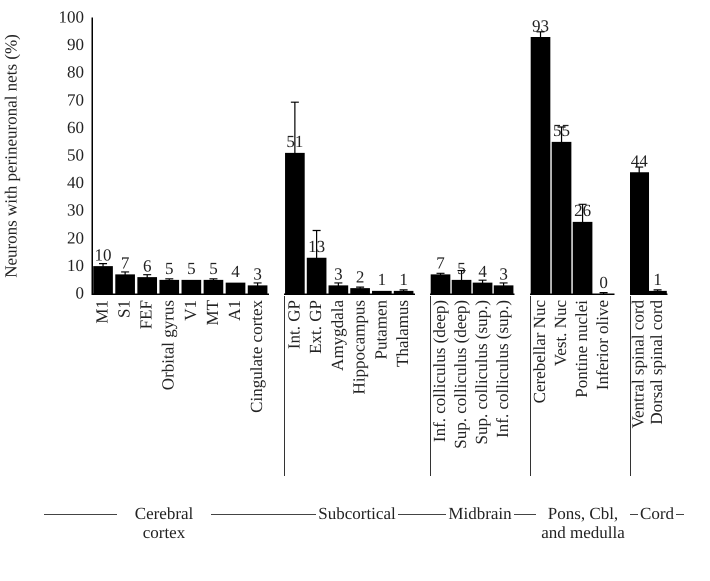 The width and height of the screenshot is (710, 581). What do you see at coordinates (75, 265) in the screenshot?
I see `y-tick-label: 10` at bounding box center [75, 265].